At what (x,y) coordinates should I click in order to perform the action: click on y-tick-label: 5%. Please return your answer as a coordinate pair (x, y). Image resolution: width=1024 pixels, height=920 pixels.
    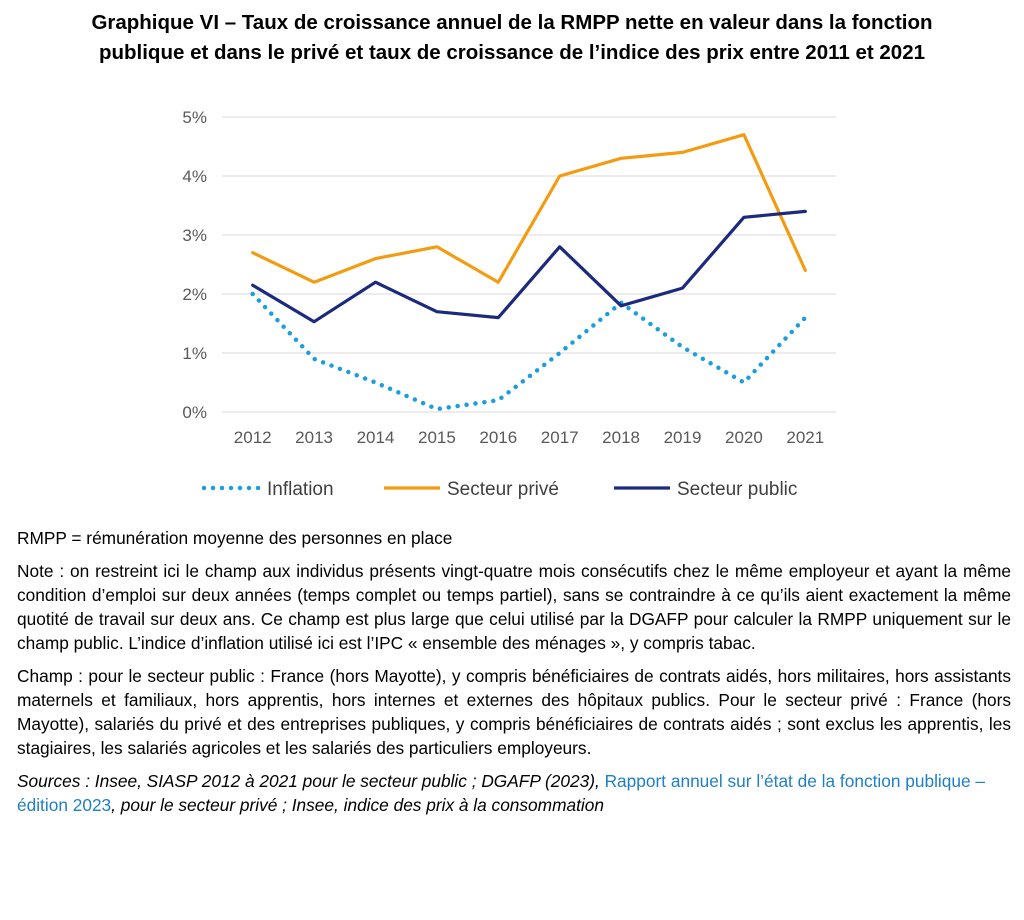
    Looking at the image, I should click on (194, 117).